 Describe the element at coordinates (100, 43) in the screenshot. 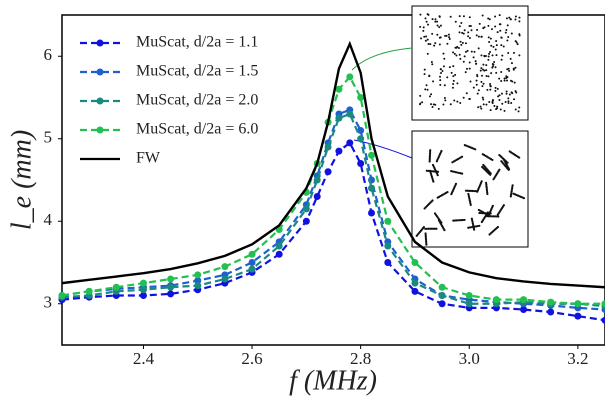

I see `legend-marker` at that location.